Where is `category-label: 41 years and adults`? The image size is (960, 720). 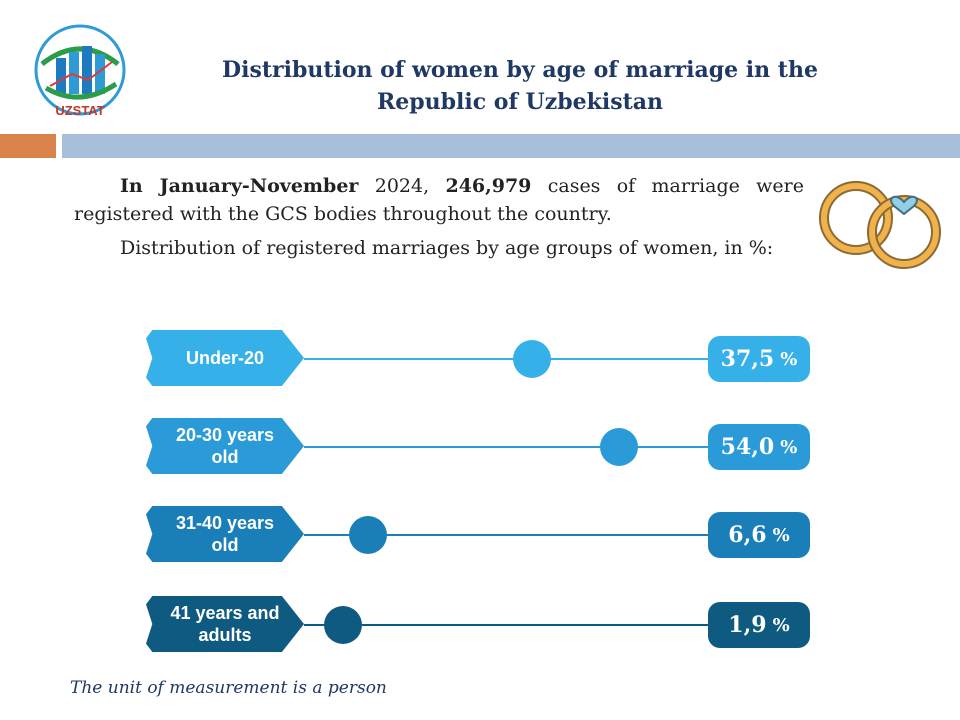 category-label: 41 years and adults is located at coordinates (225, 624).